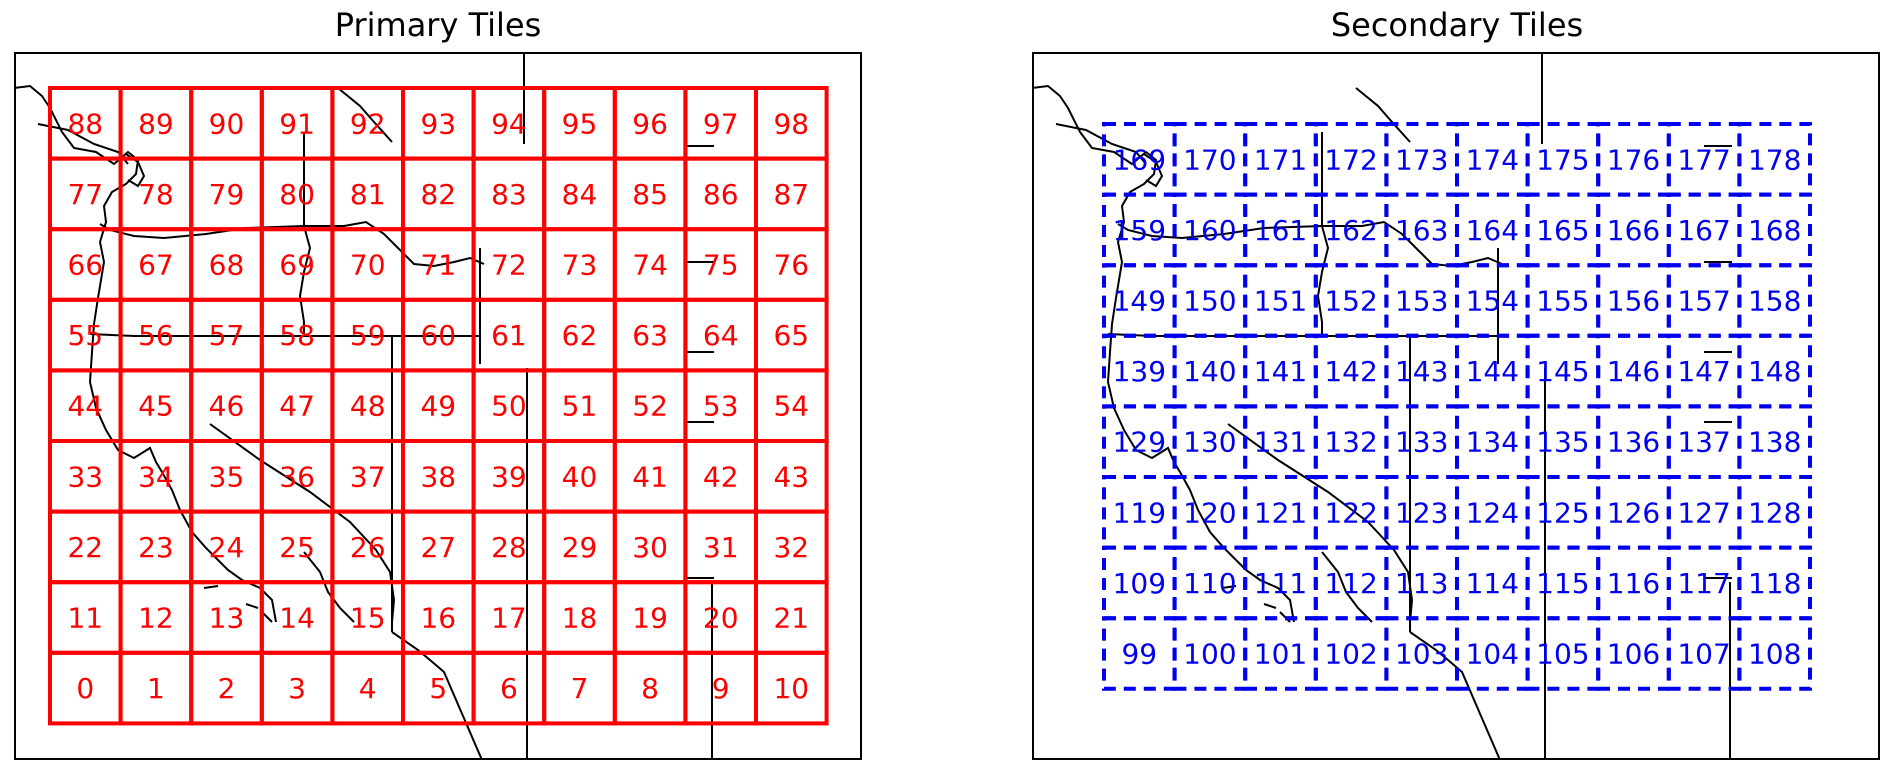  I want to click on tile-label: 108, so click(1774, 654).